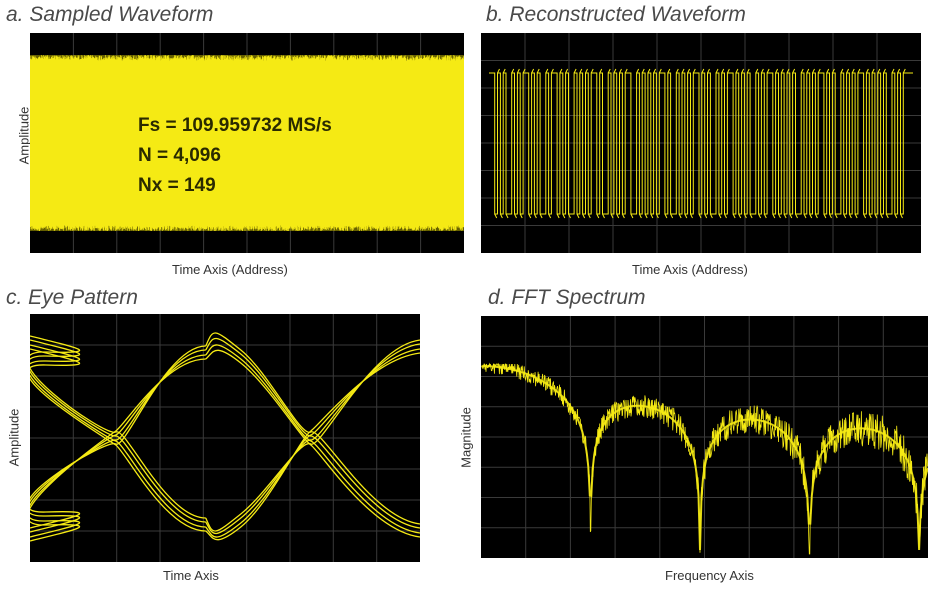 The width and height of the screenshot is (935, 590). Describe the element at coordinates (235, 125) in the screenshot. I see `annotation-text: Fs = 109.959732 MS/s` at that location.